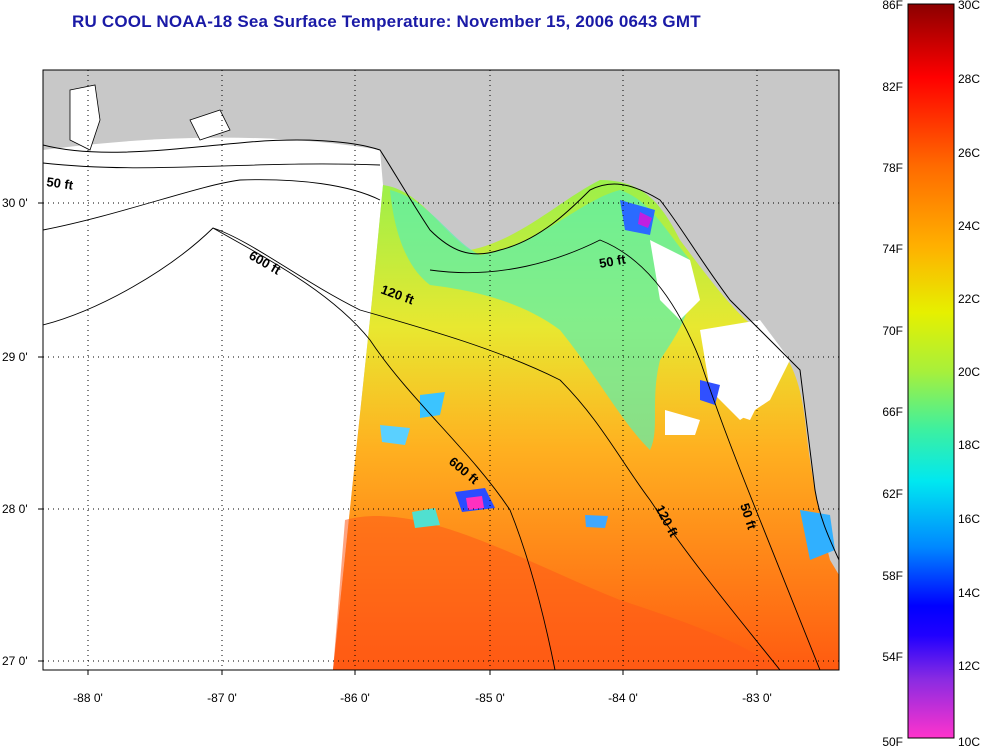  I want to click on colorbar-c-label: 16C, so click(969, 519).